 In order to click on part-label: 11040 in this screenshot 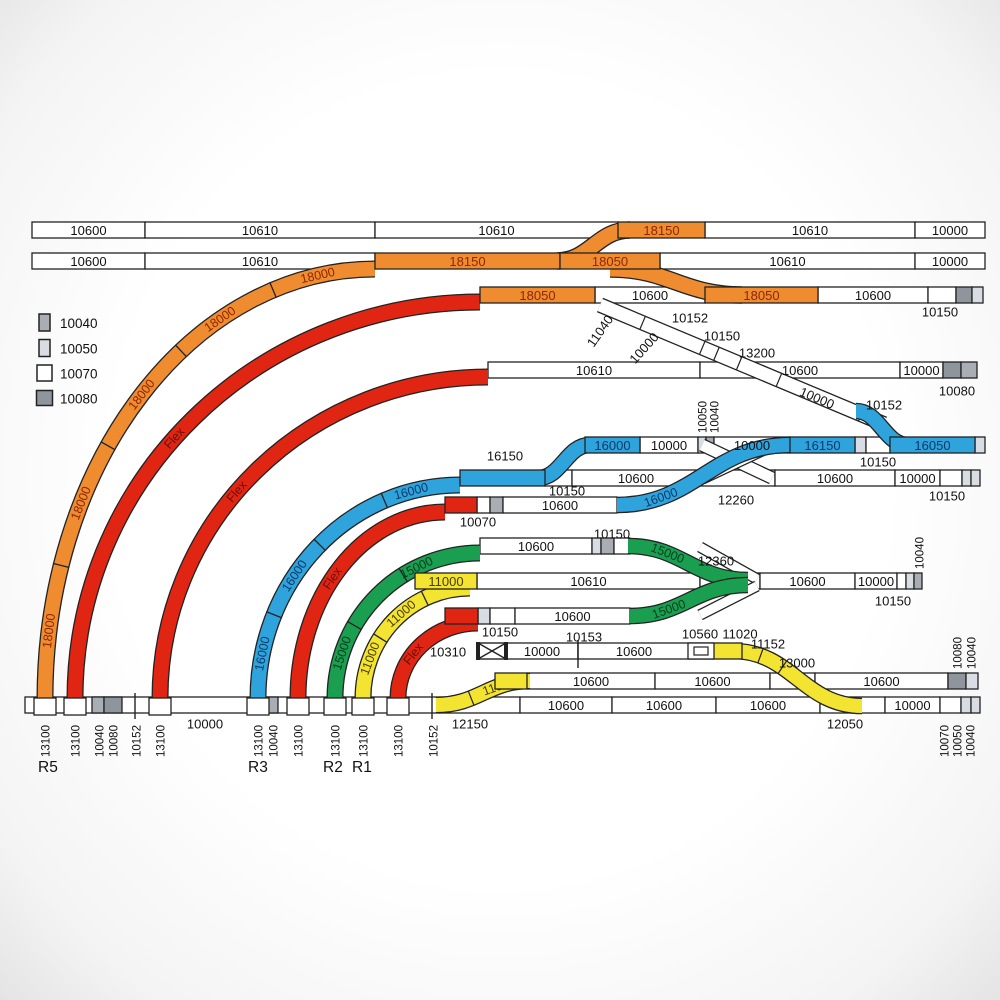, I will do `click(600, 330)`.